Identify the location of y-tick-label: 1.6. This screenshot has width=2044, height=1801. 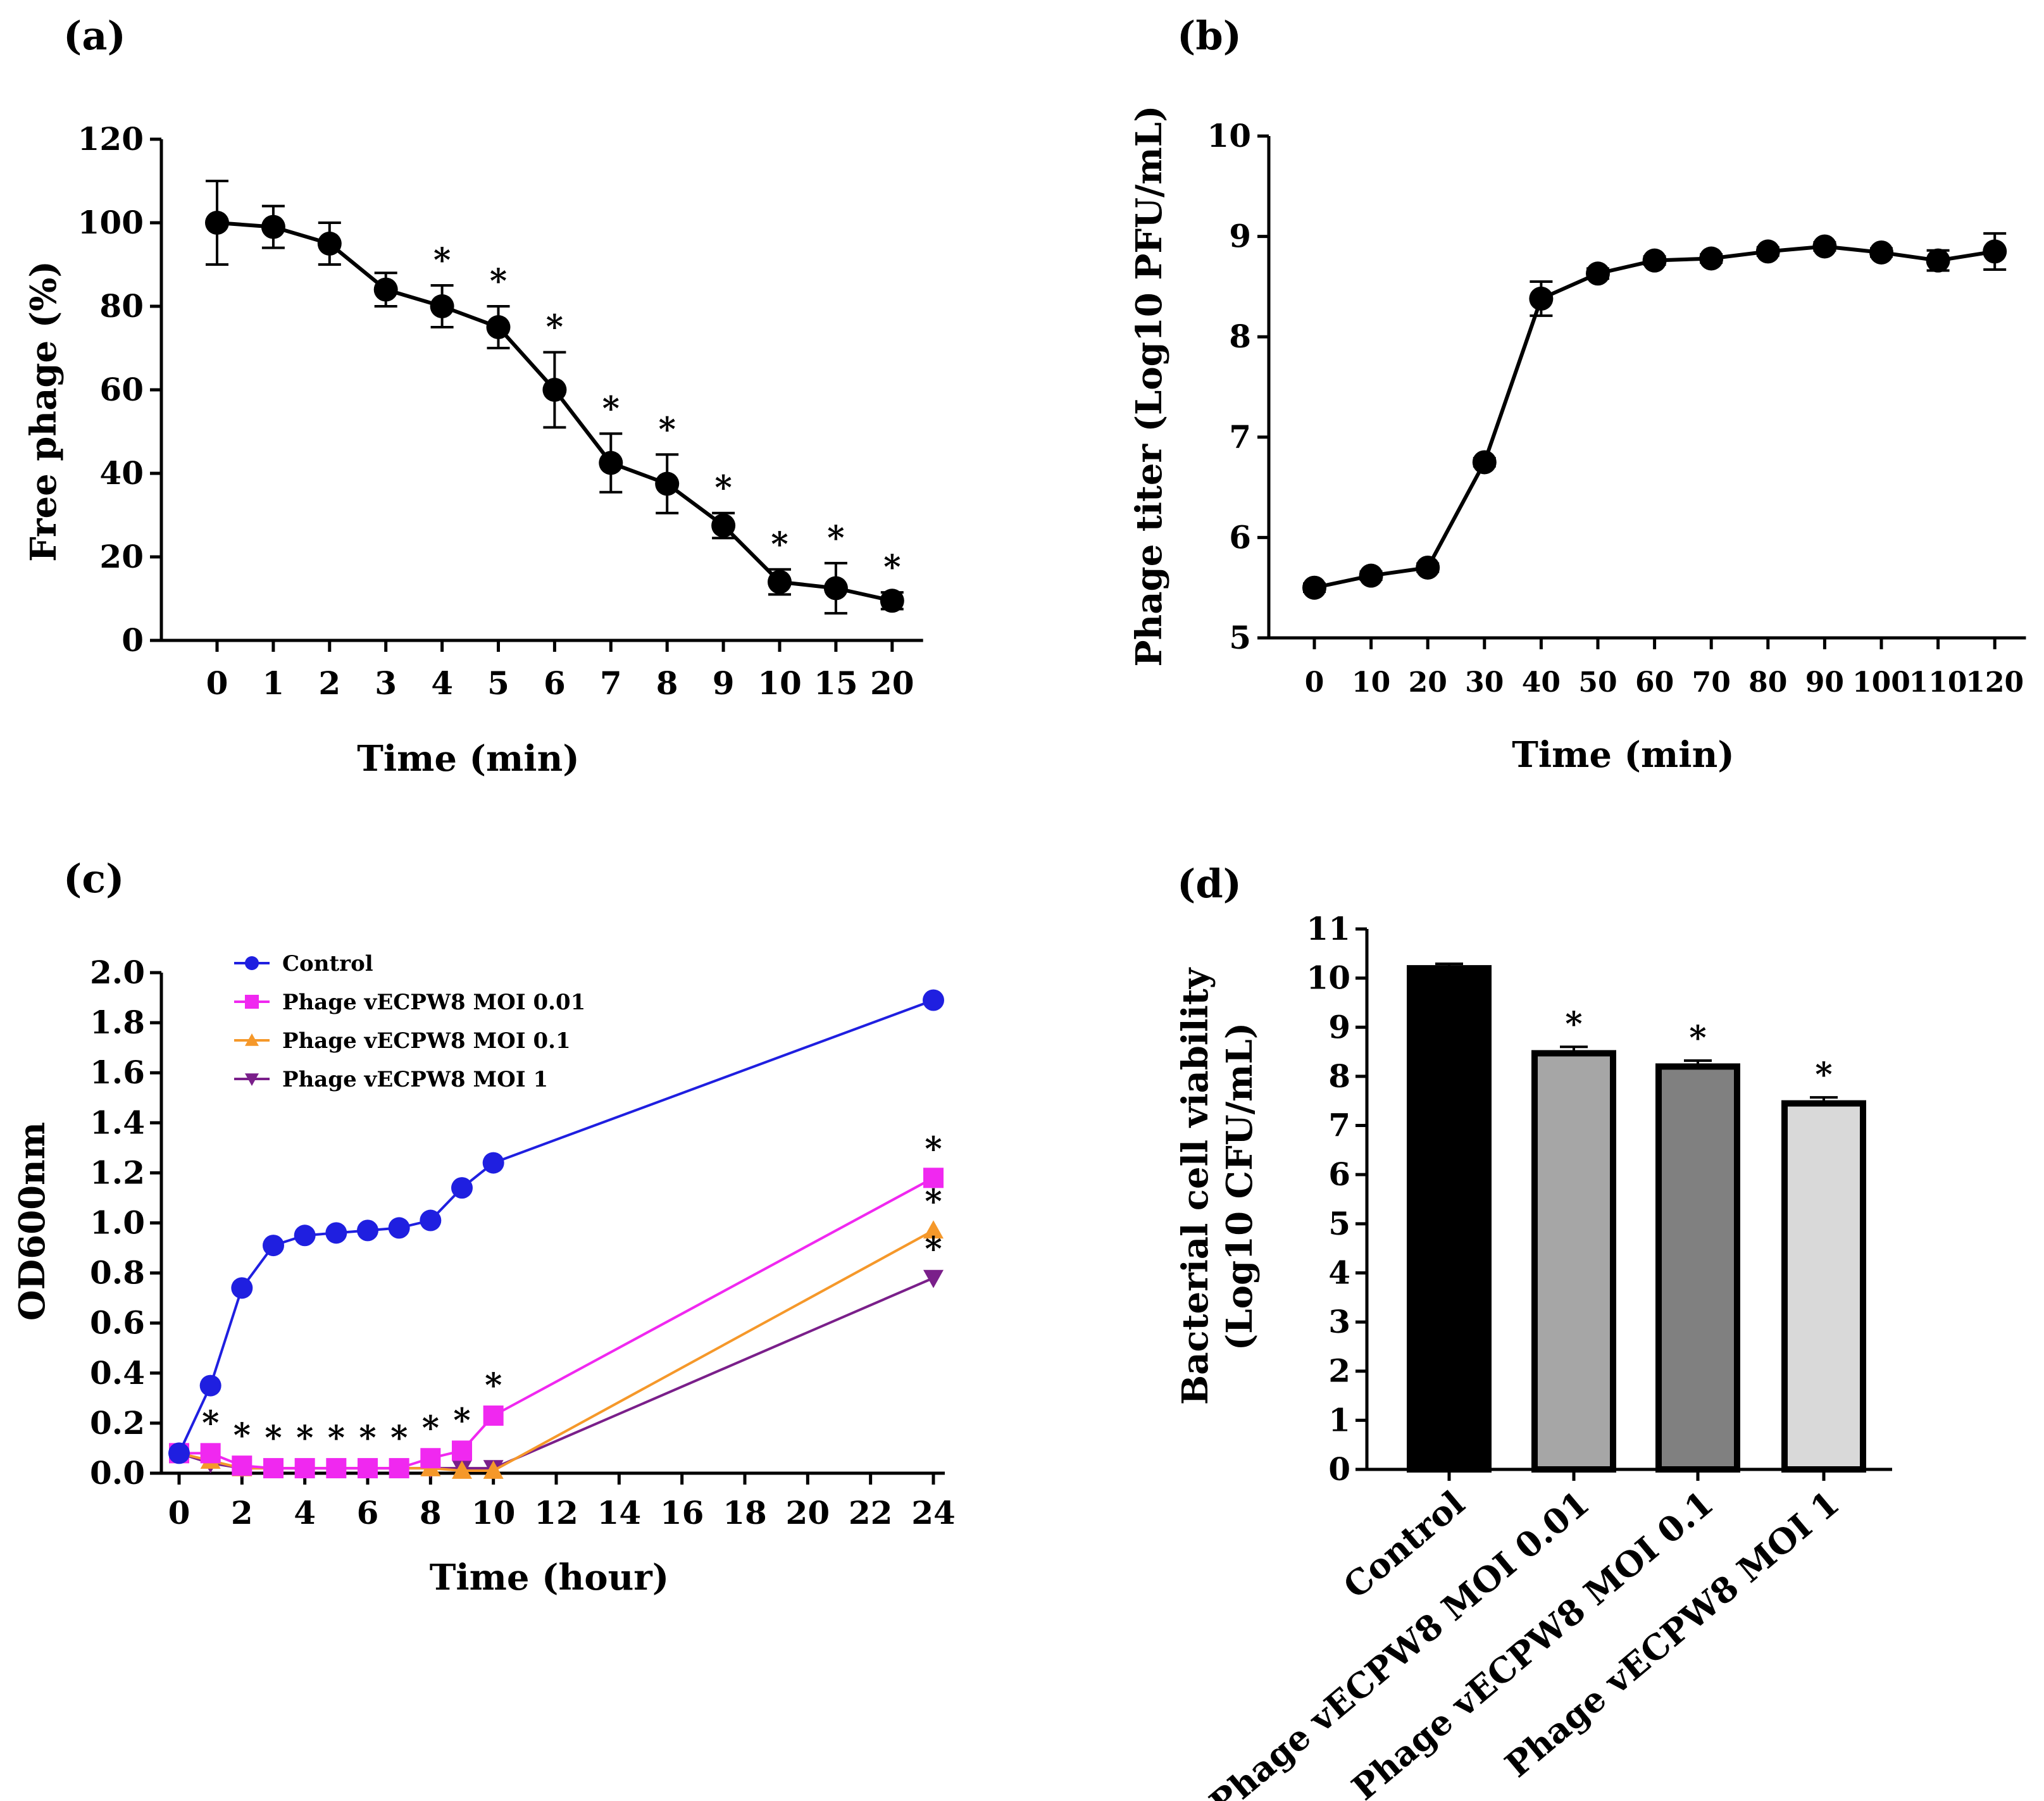
(117, 1072).